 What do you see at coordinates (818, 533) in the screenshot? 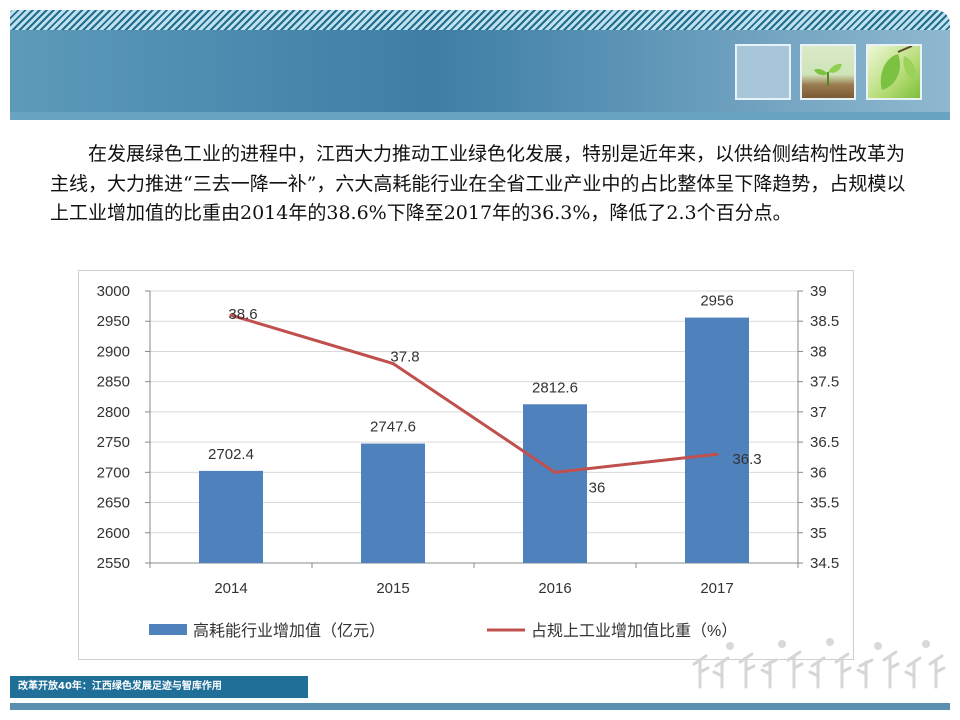
I see `right-axis-tick-label: 35` at bounding box center [818, 533].